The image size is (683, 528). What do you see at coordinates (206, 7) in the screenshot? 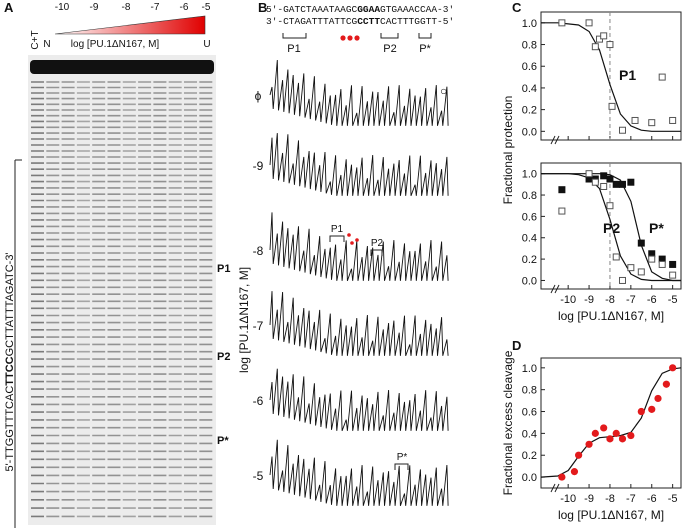
I see `concentration-label: -5` at bounding box center [206, 7].